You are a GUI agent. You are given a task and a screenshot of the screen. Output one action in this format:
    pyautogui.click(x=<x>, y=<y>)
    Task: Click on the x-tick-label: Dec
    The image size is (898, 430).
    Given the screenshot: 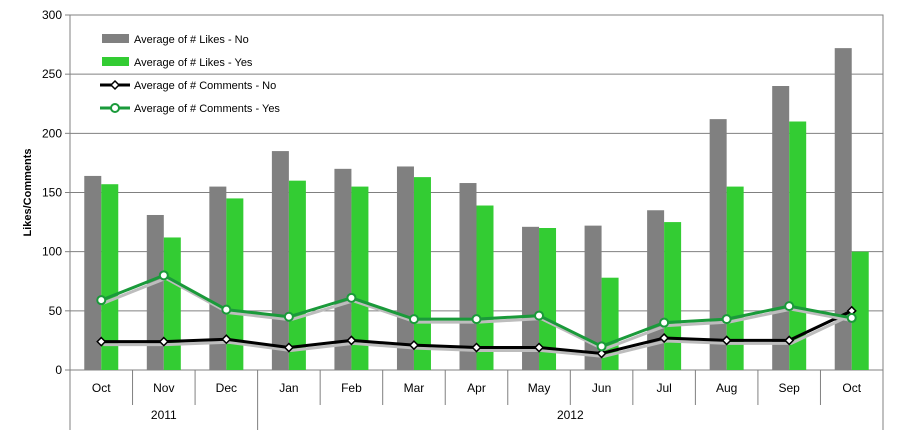 What is the action you would take?
    pyautogui.click(x=226, y=388)
    